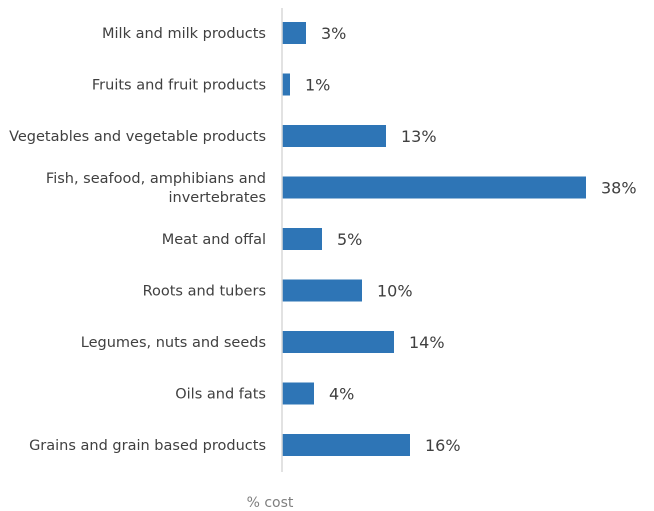 The width and height of the screenshot is (654, 511). I want to click on bar-value-label: 14%, so click(427, 342).